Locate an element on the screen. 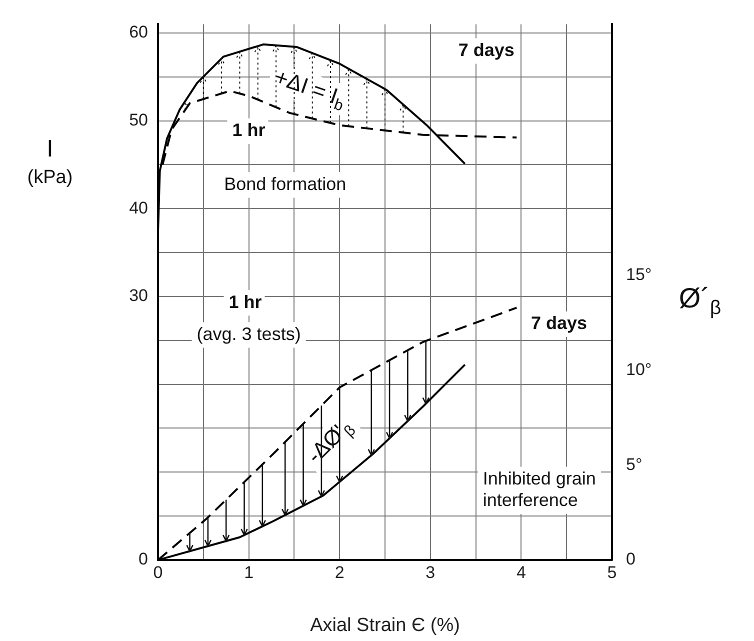 The width and height of the screenshot is (754, 641). y-axis-title: I (kPa) is located at coordinates (50, 162).